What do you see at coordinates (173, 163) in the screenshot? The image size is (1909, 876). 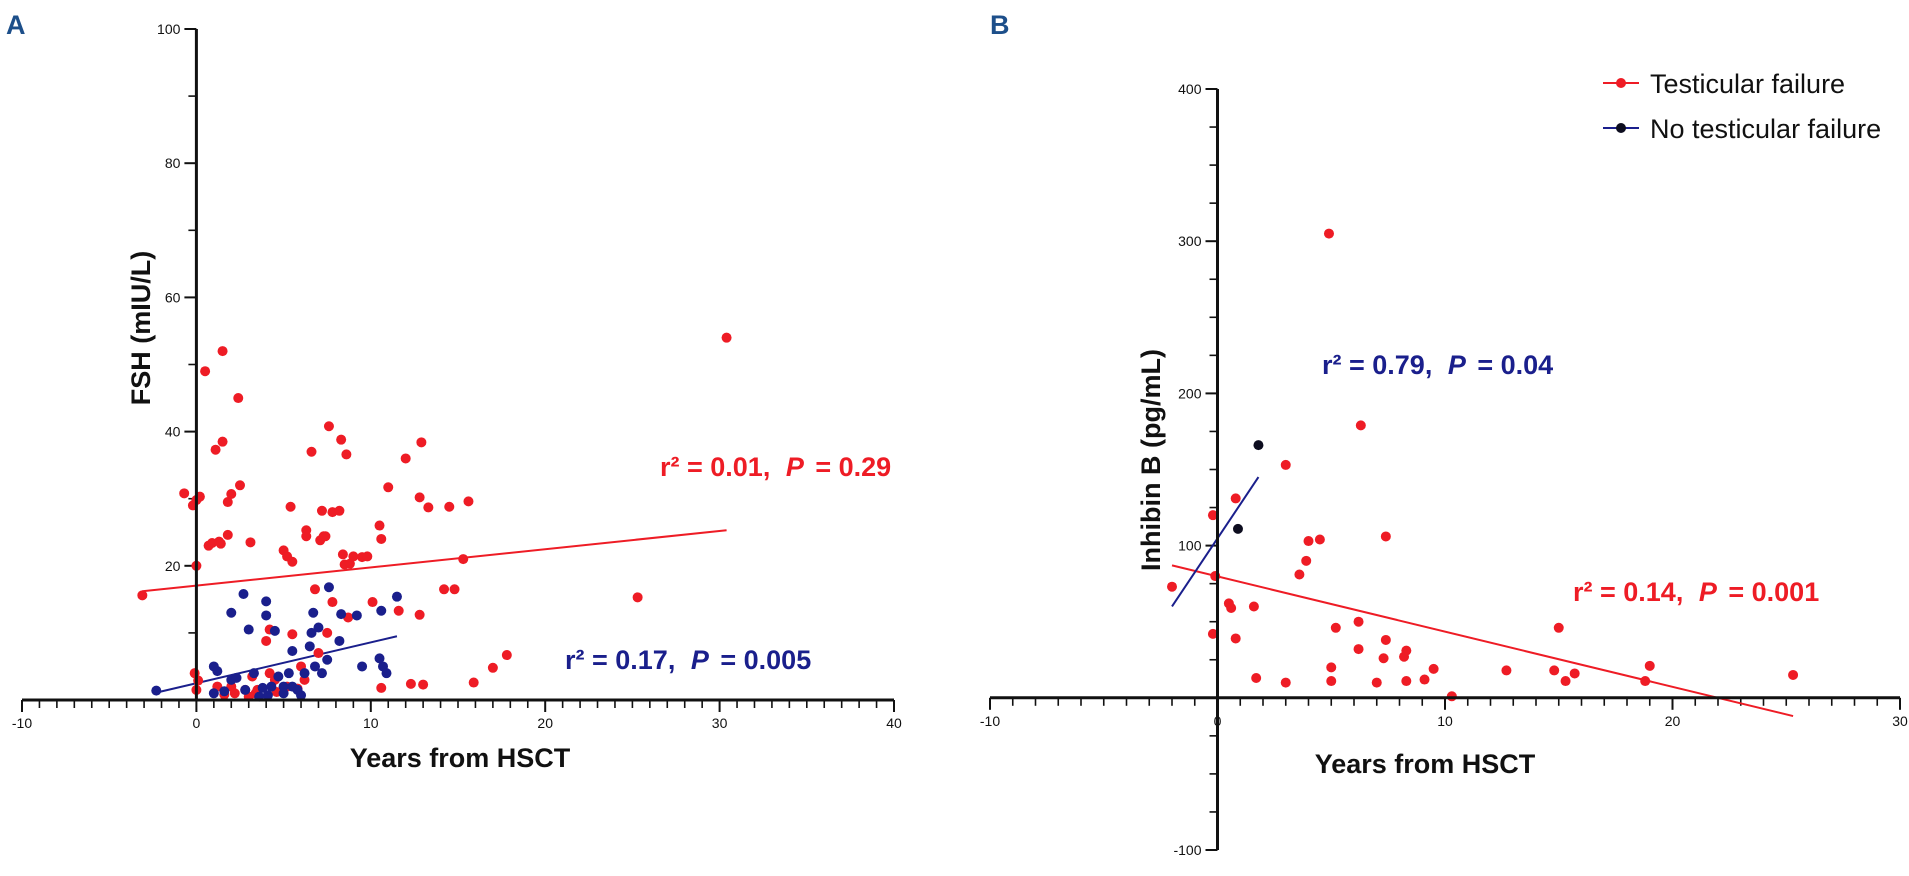 I see `y-tick-label: 80` at bounding box center [173, 163].